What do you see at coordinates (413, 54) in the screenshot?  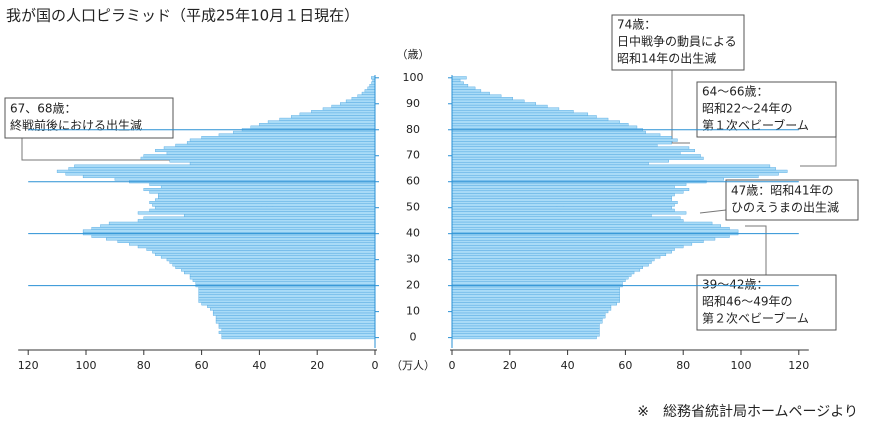 I see `y-unit: （歳）` at bounding box center [413, 54].